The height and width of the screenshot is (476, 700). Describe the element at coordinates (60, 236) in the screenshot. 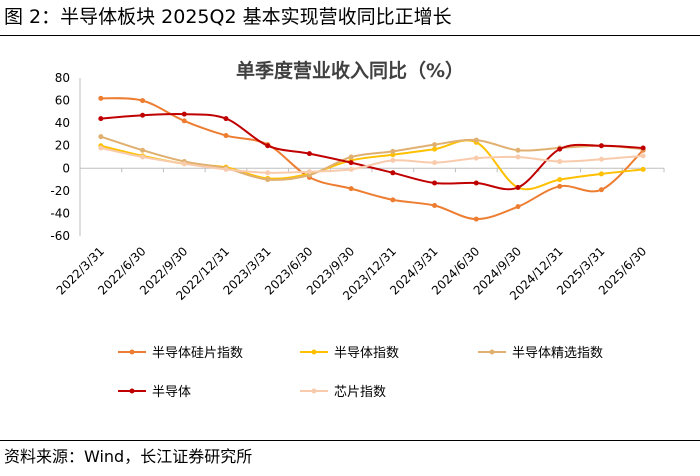

I see `y-tick-label: -60` at that location.